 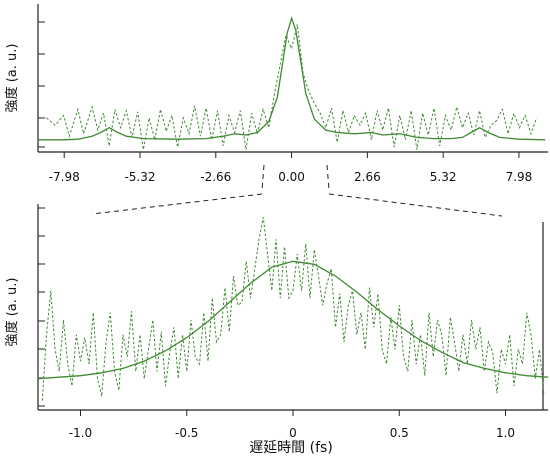 I want to click on x-tick-label: -2.66, so click(x=215, y=177).